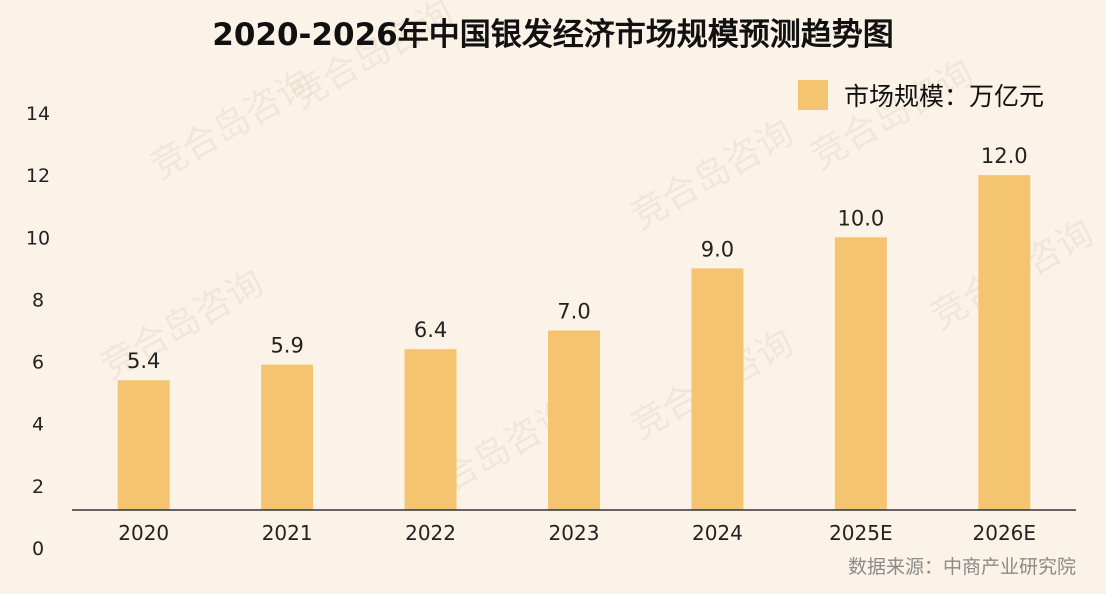 This screenshot has width=1106, height=594. I want to click on source-note: 数据来源：中商产业研究院, so click(962, 567).